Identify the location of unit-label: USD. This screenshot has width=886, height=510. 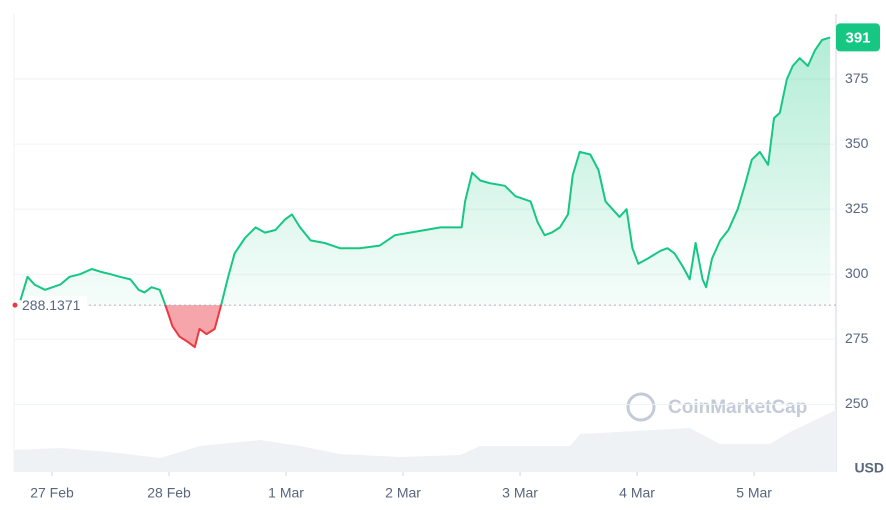
(869, 468).